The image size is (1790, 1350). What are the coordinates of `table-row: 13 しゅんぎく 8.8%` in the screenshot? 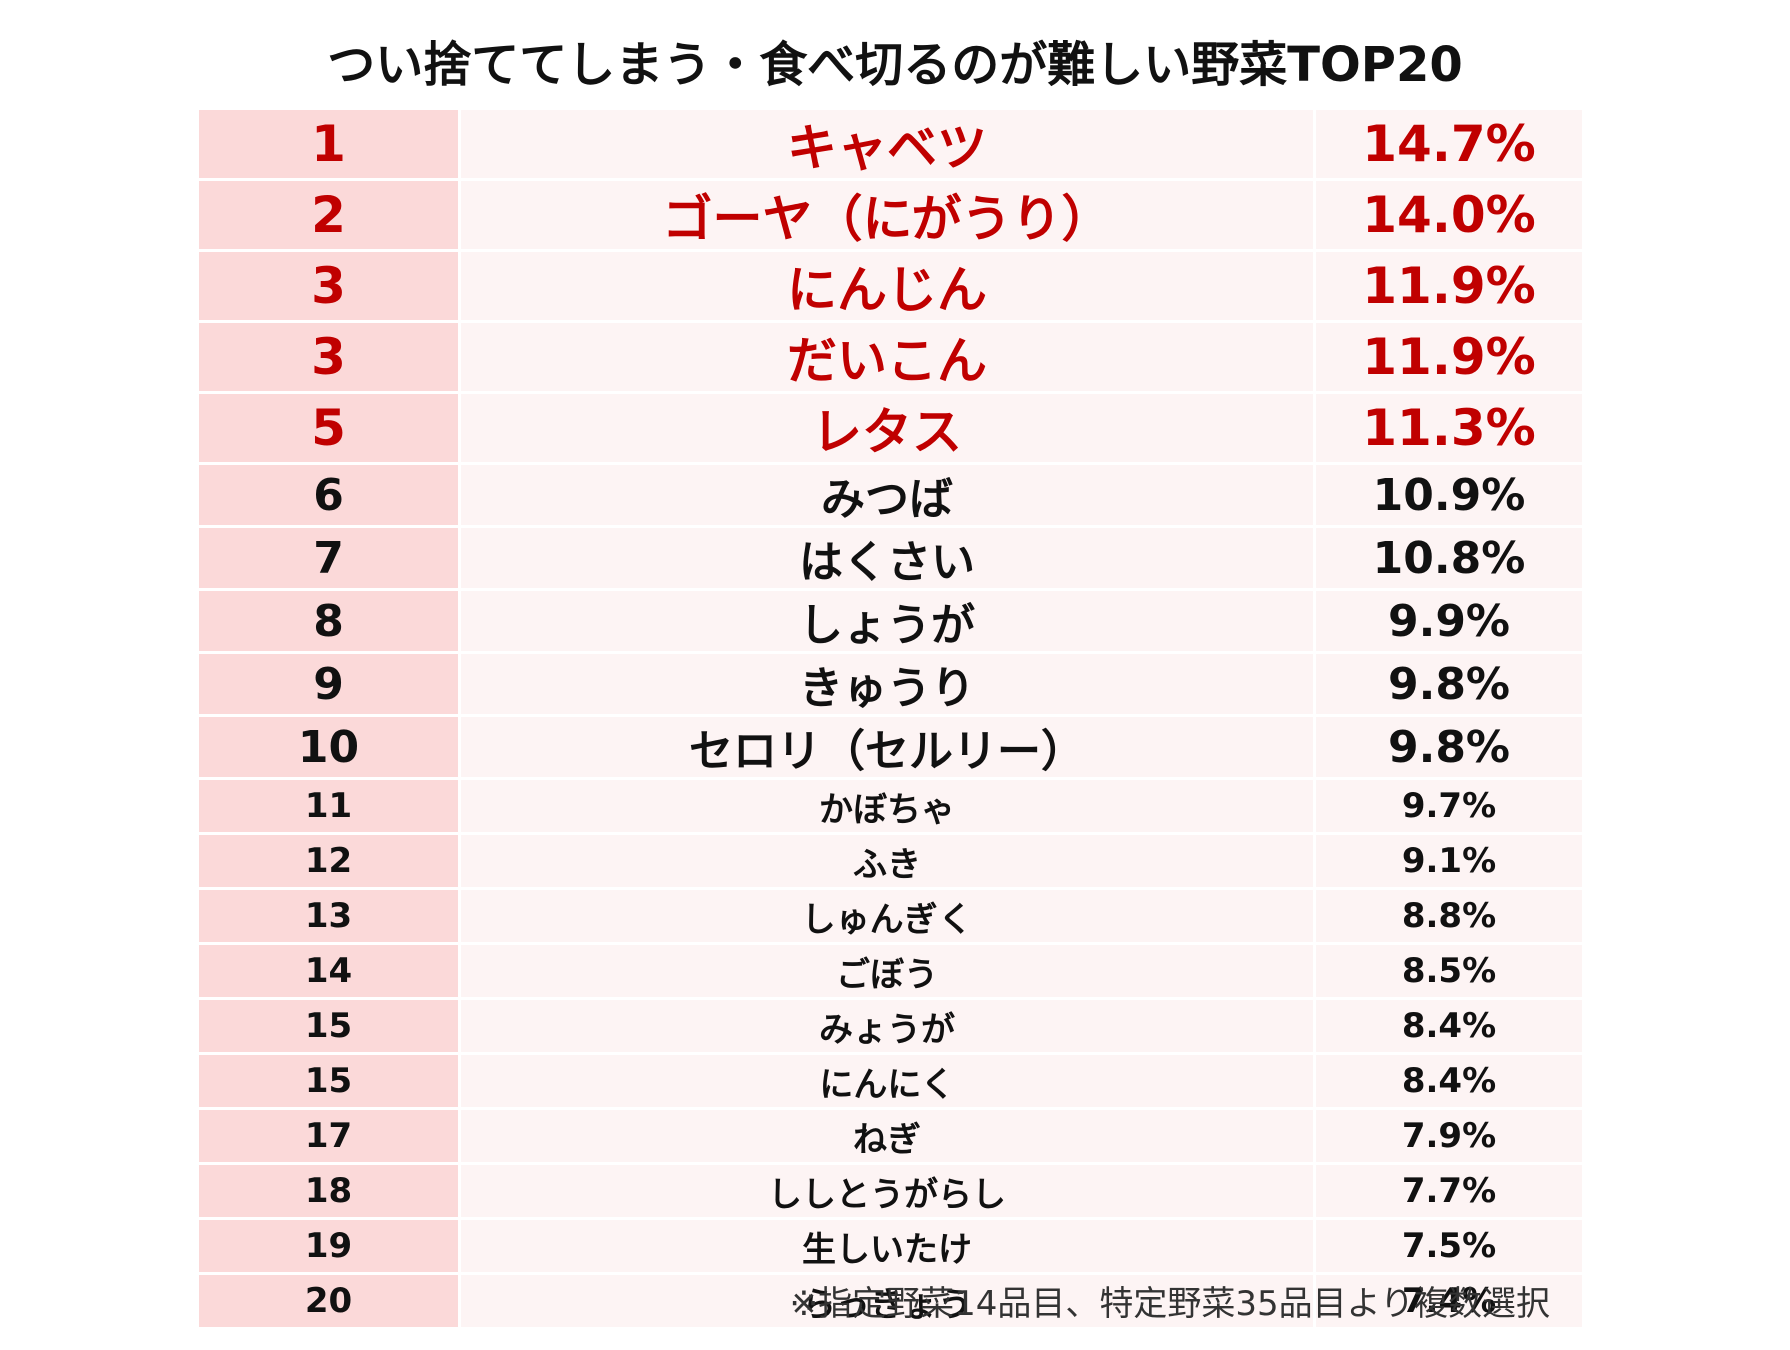 It's located at (890, 917).